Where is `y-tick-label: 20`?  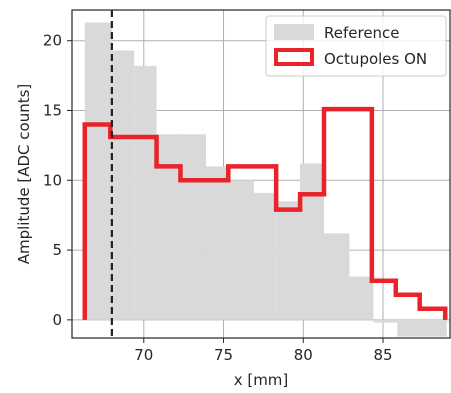 y-tick-label: 20 is located at coordinates (52, 41).